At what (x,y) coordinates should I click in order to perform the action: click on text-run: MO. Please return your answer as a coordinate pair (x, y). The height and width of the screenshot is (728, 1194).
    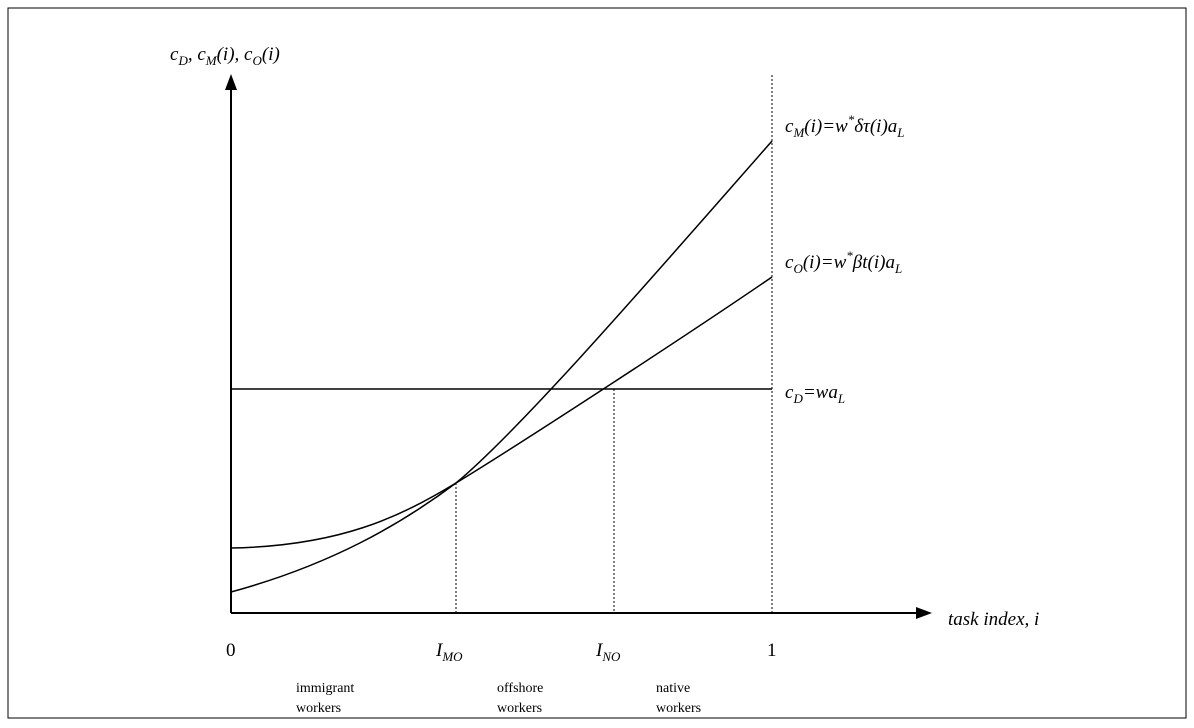
    Looking at the image, I should click on (452, 656).